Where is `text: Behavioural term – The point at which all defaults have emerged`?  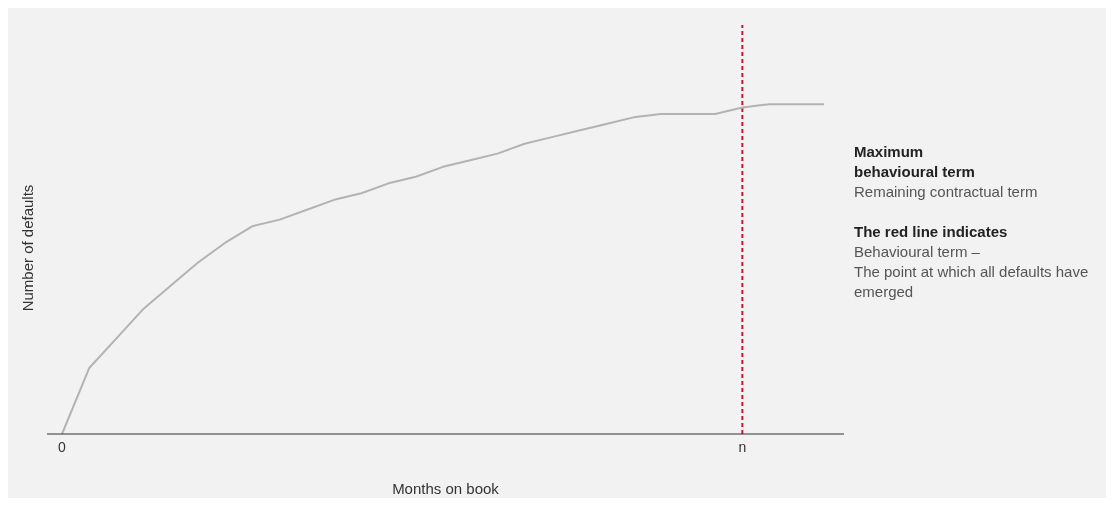 text: Behavioural term – The point at which all defaults have emerged is located at coordinates (972, 272).